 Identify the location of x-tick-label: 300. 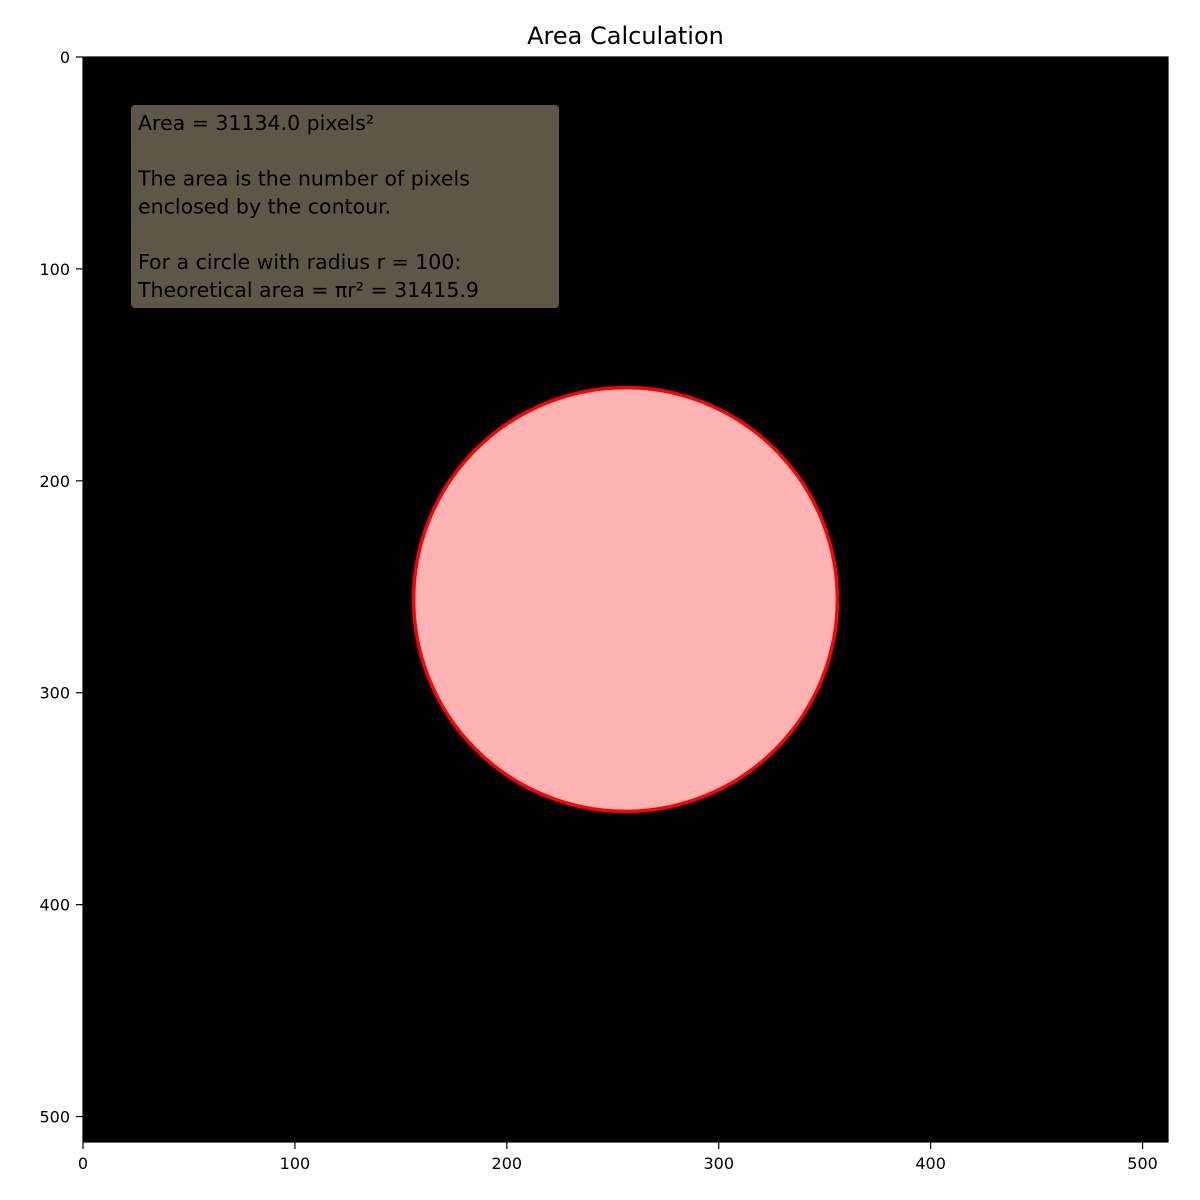
(718, 1163).